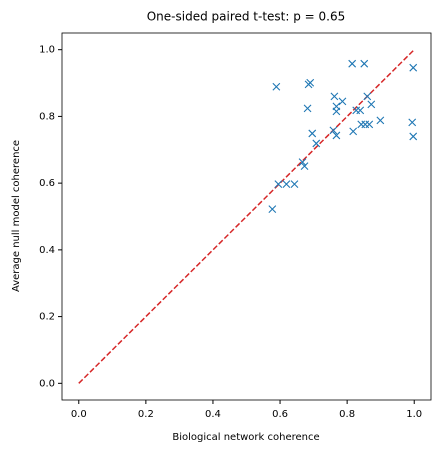 This screenshot has height=459, width=440. What do you see at coordinates (47, 383) in the screenshot?
I see `y-tick-label: 0.0` at bounding box center [47, 383].